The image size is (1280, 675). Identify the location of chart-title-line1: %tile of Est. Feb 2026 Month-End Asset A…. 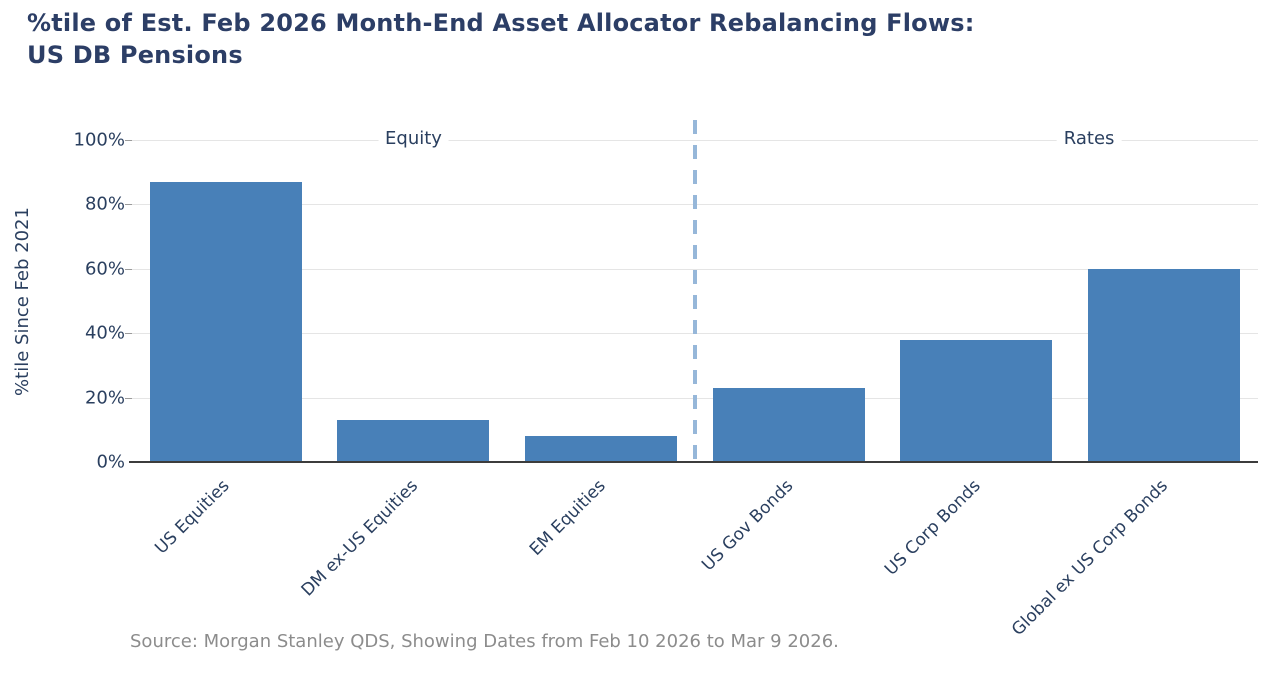
(501, 23).